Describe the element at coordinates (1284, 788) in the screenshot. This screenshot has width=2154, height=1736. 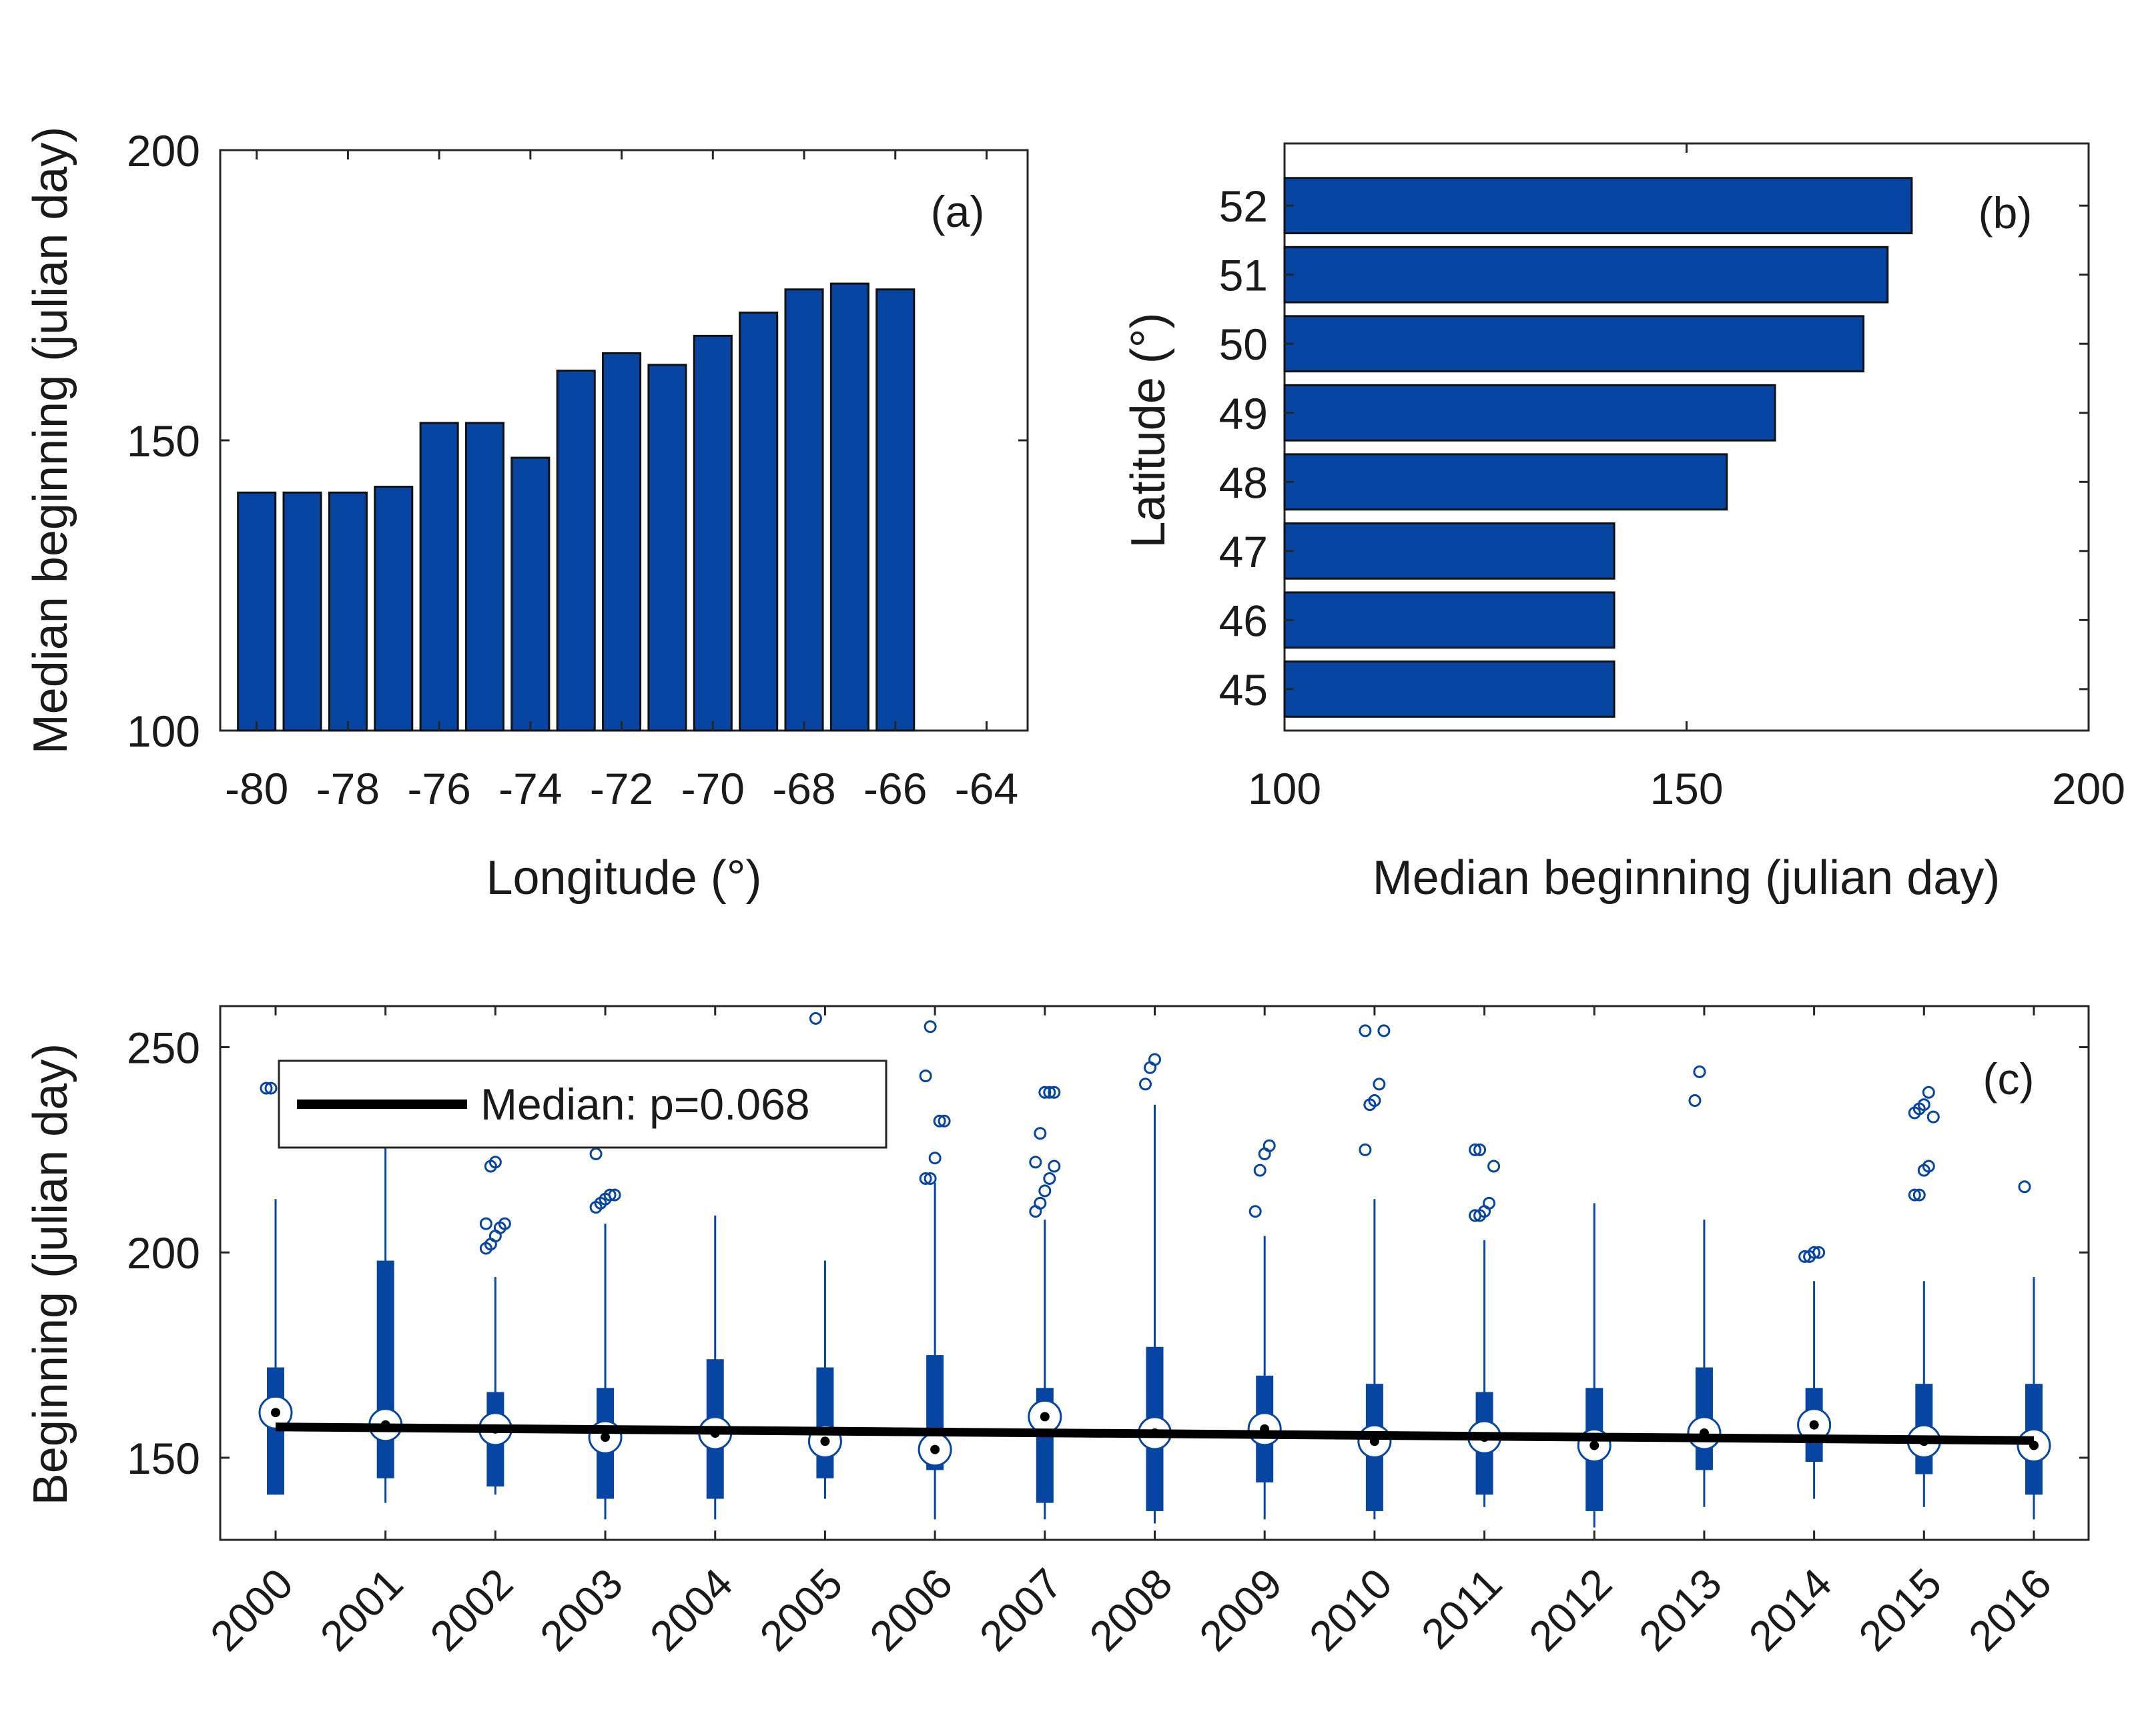
I see `b-xtick-label-0: 100` at that location.